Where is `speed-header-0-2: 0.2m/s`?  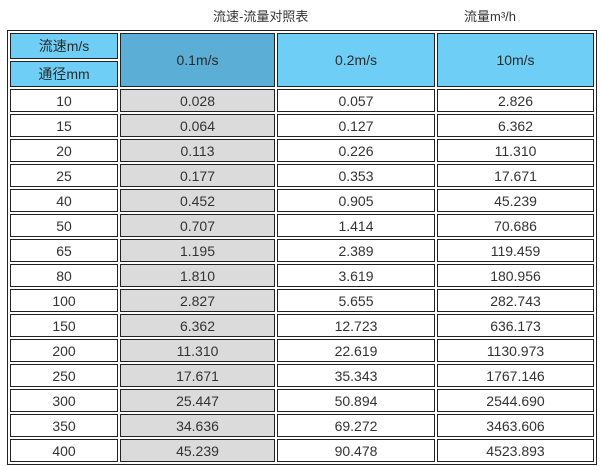 speed-header-0-2: 0.2m/s is located at coordinates (356, 60).